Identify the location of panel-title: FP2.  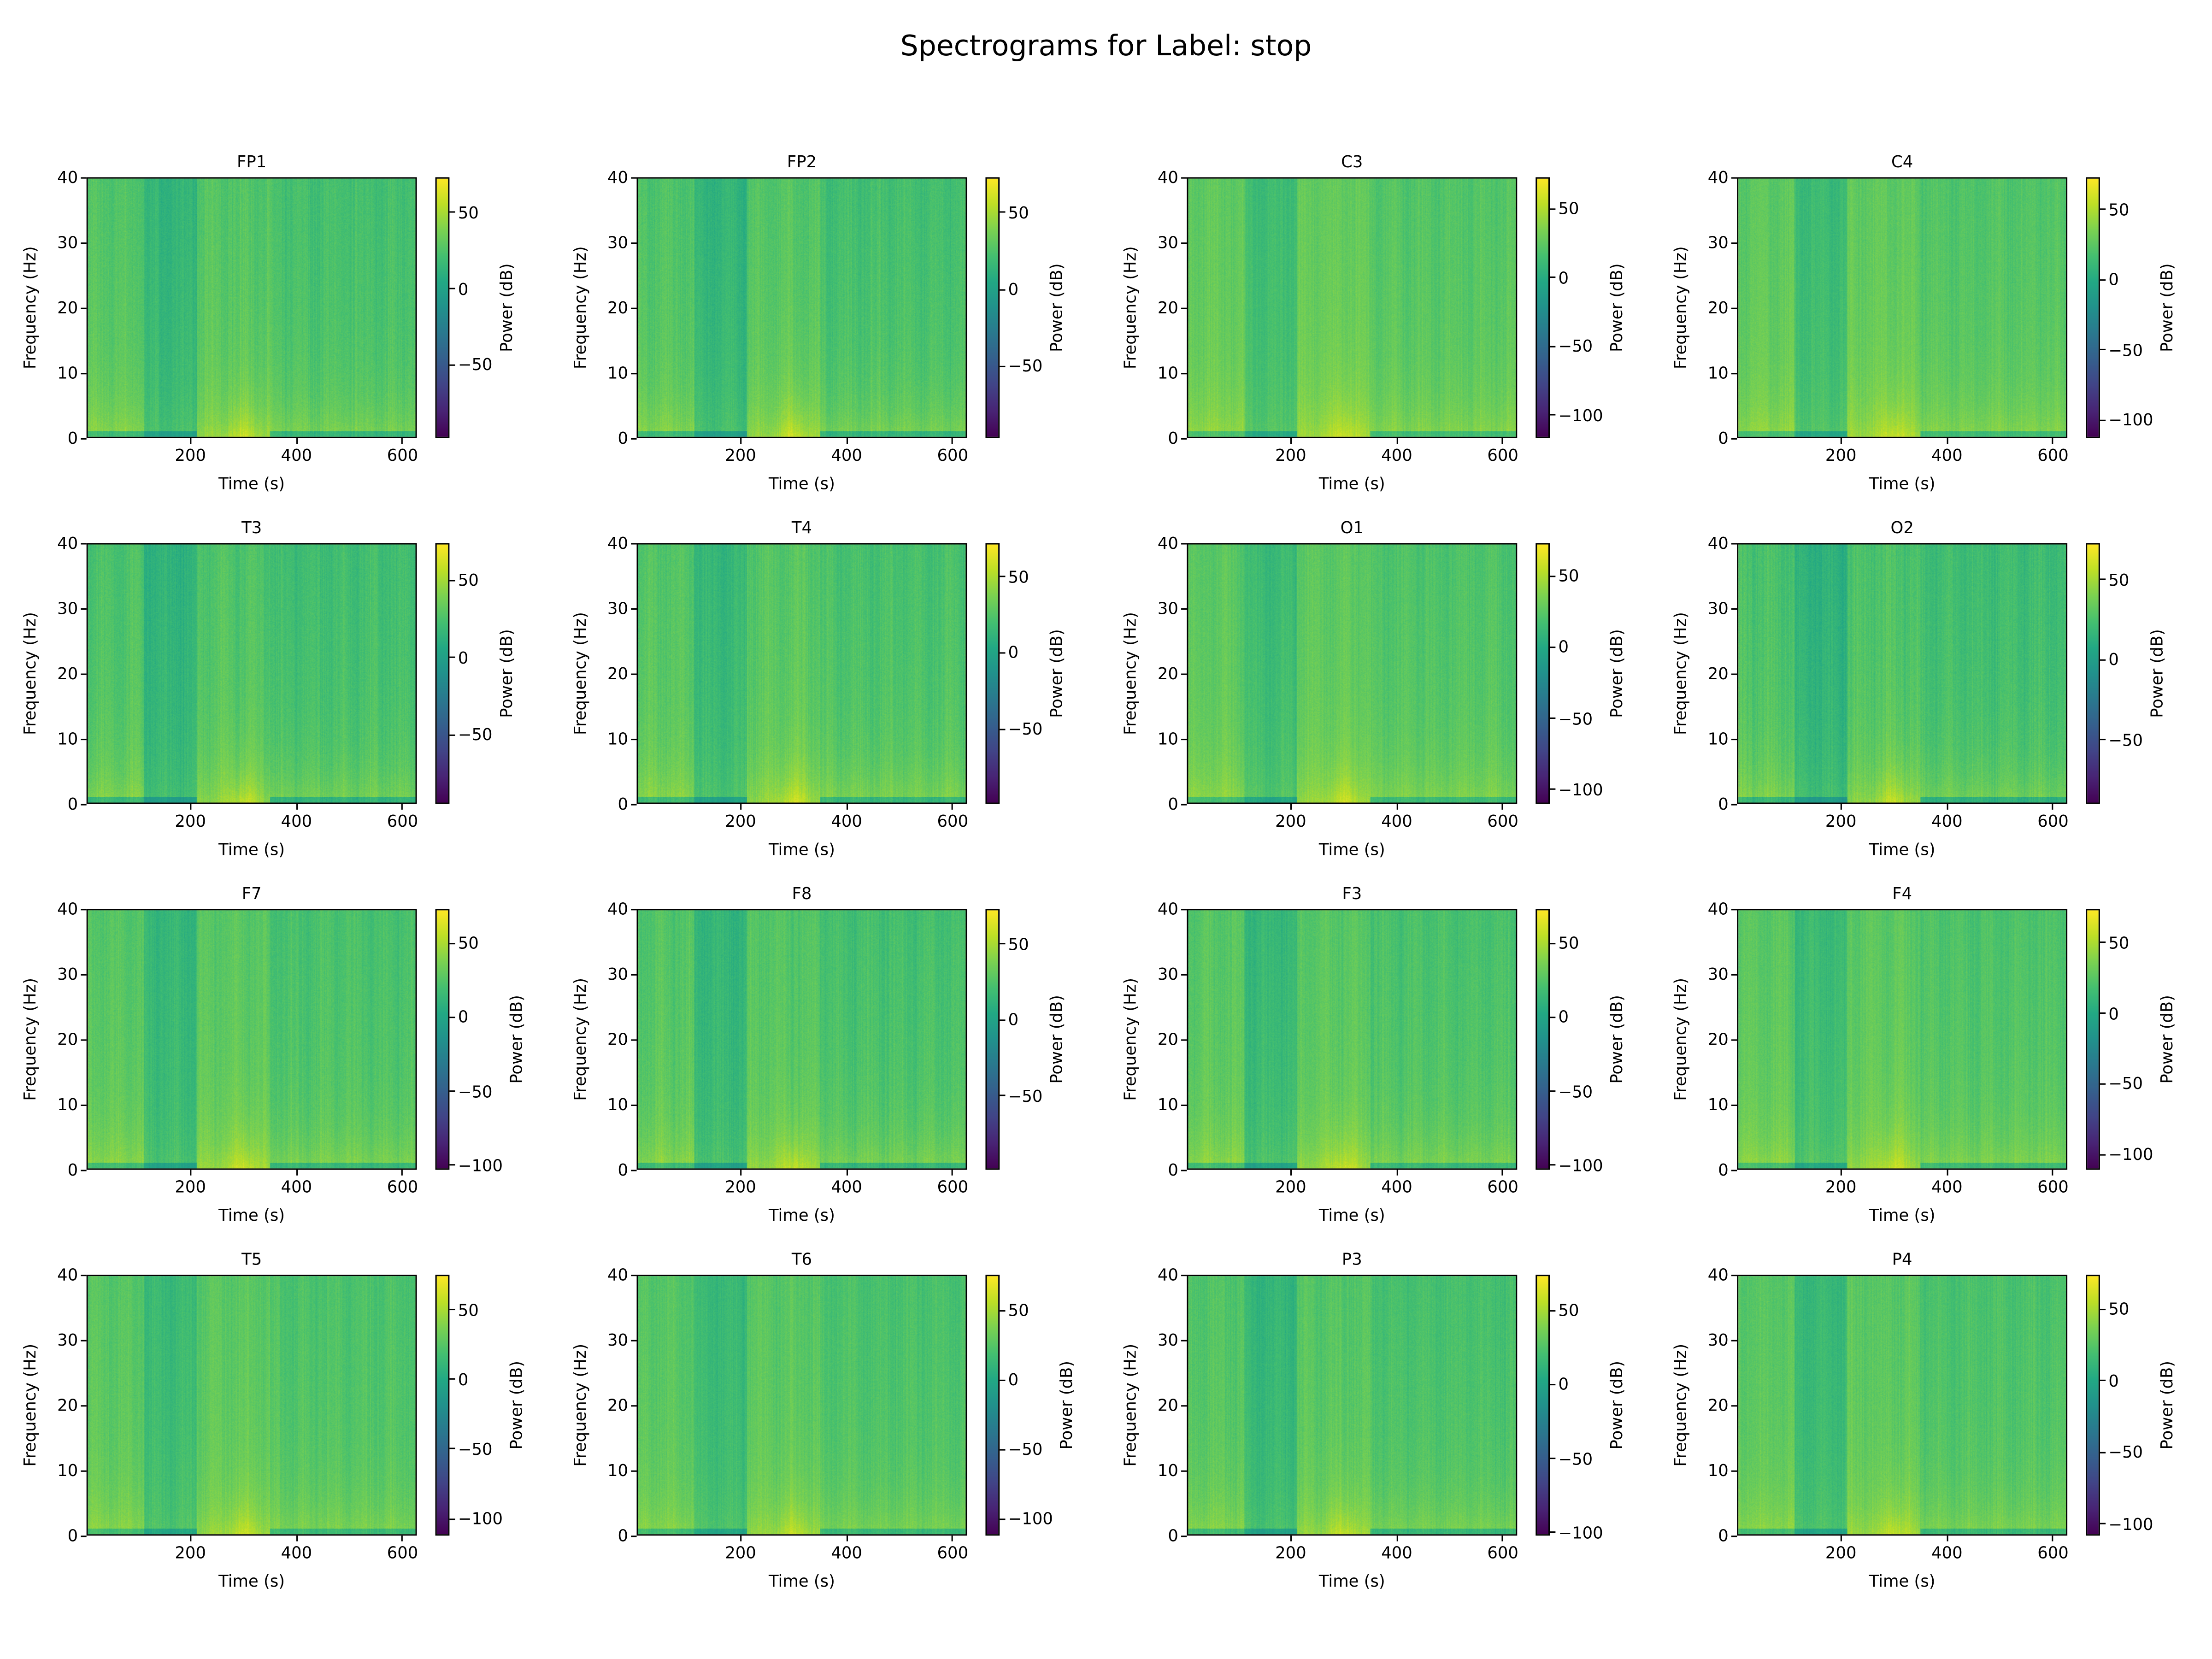
(802, 162).